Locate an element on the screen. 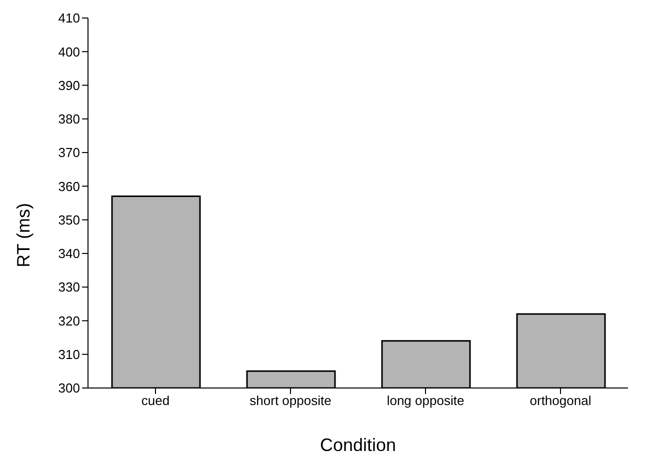 This screenshot has height=467, width=655. y-tick-label: 380 is located at coordinates (69, 119).